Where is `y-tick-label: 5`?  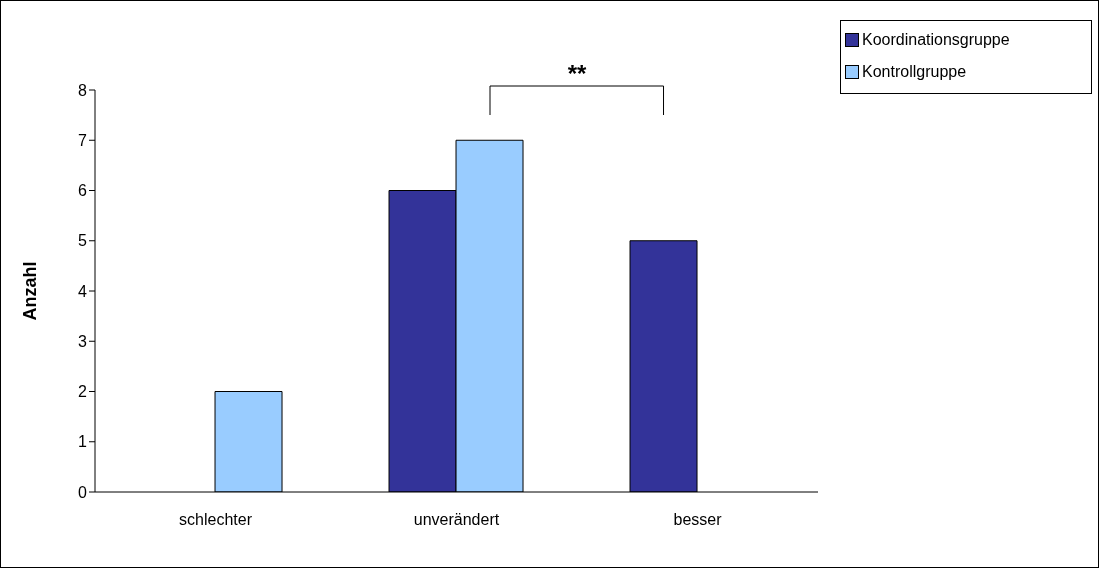 y-tick-label: 5 is located at coordinates (83, 241).